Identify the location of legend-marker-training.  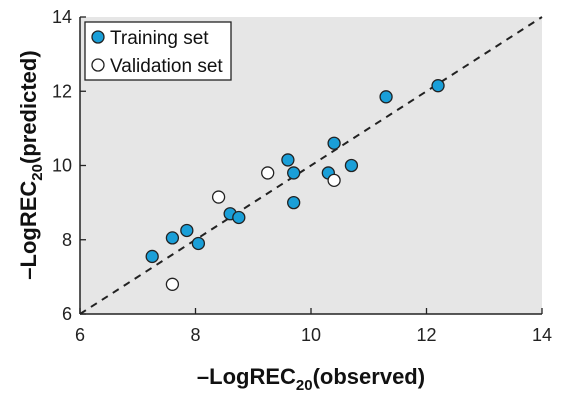
(98, 37).